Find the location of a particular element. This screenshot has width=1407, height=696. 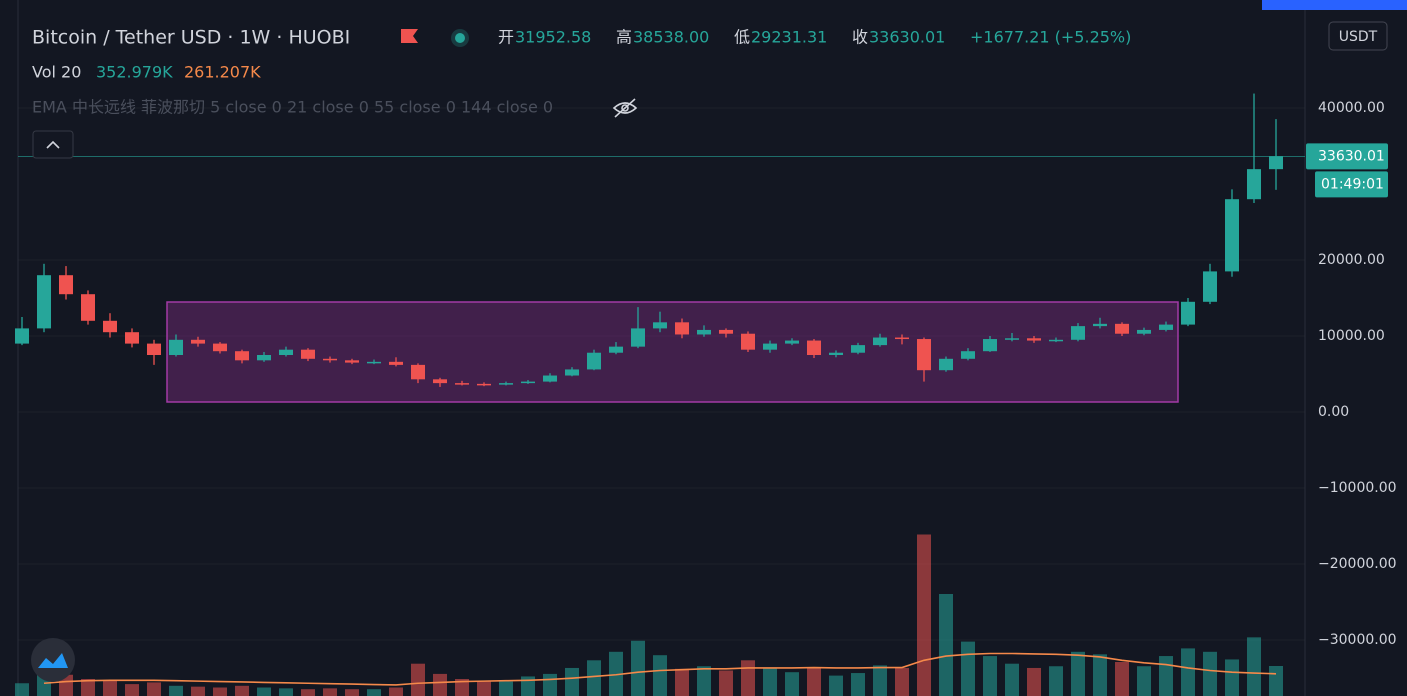

flag-icon is located at coordinates (409, 36).